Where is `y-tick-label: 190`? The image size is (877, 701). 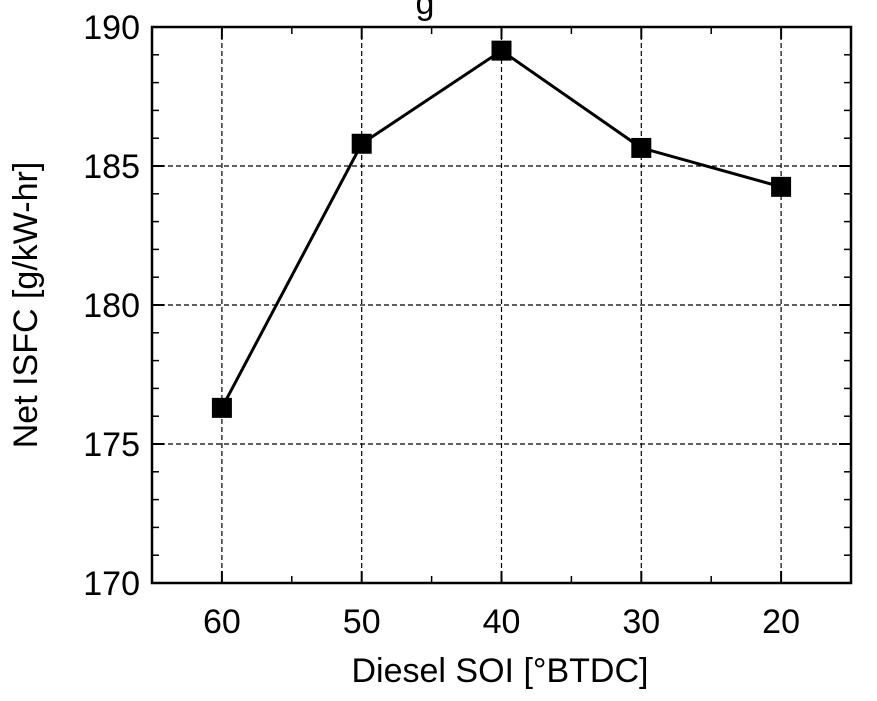
y-tick-label: 190 is located at coordinates (111, 28).